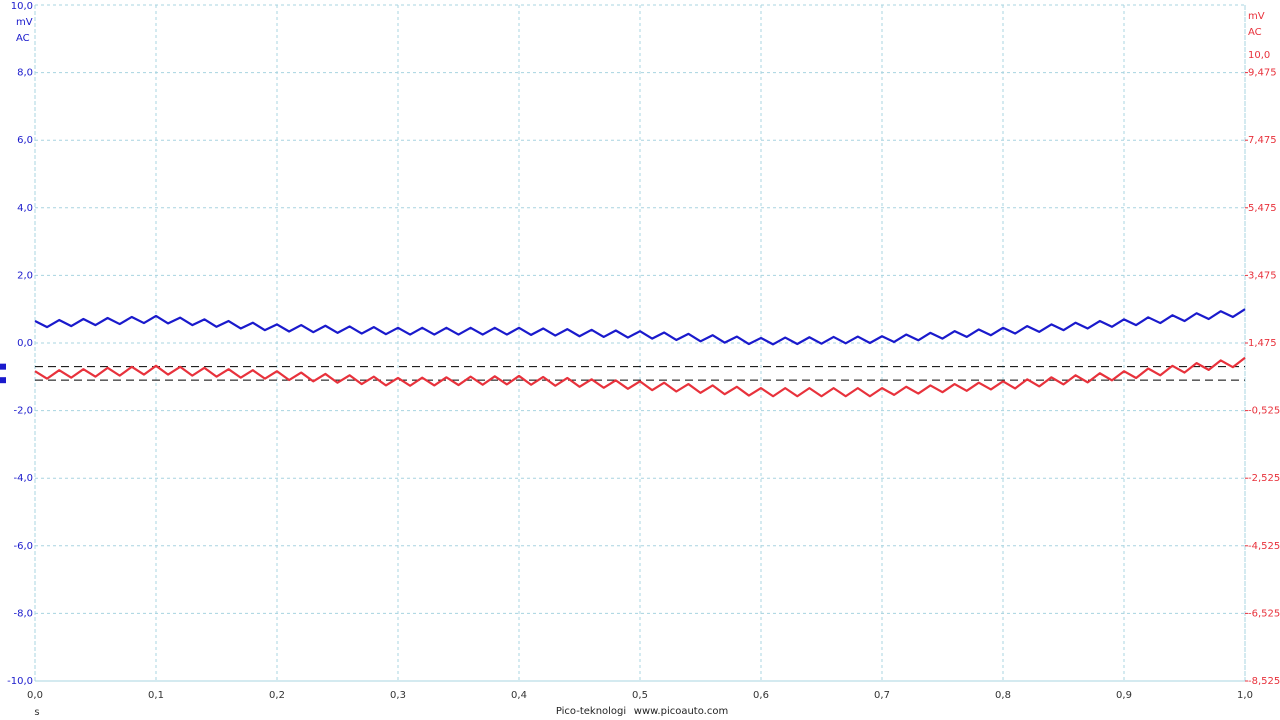 The height and width of the screenshot is (720, 1280). I want to click on right-range: 10,0, so click(1259, 55).